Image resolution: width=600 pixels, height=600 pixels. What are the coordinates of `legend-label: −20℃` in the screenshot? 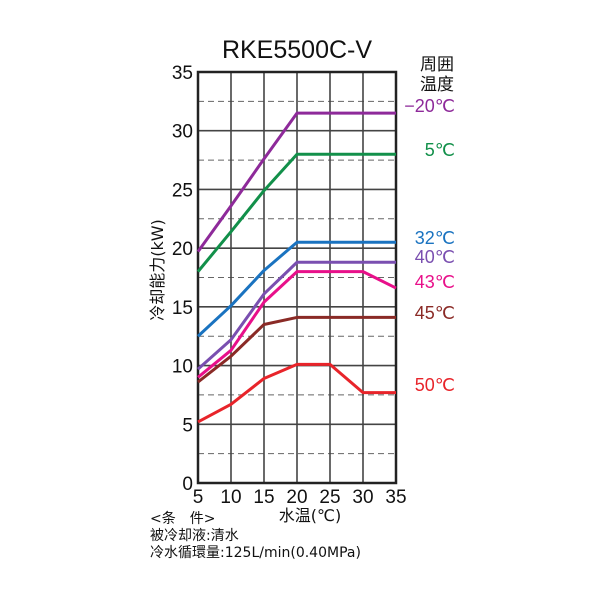 It's located at (429, 106).